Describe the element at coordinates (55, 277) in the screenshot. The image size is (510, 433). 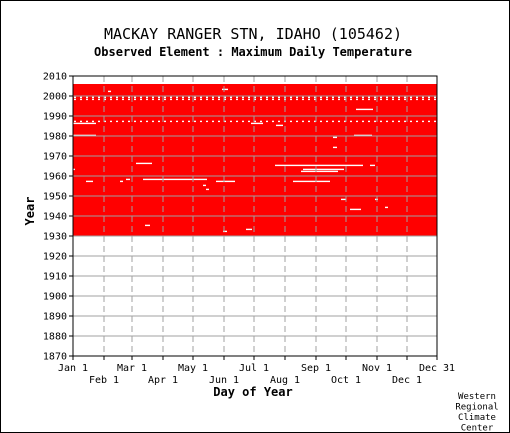
I see `y-tick-label: 1910` at that location.